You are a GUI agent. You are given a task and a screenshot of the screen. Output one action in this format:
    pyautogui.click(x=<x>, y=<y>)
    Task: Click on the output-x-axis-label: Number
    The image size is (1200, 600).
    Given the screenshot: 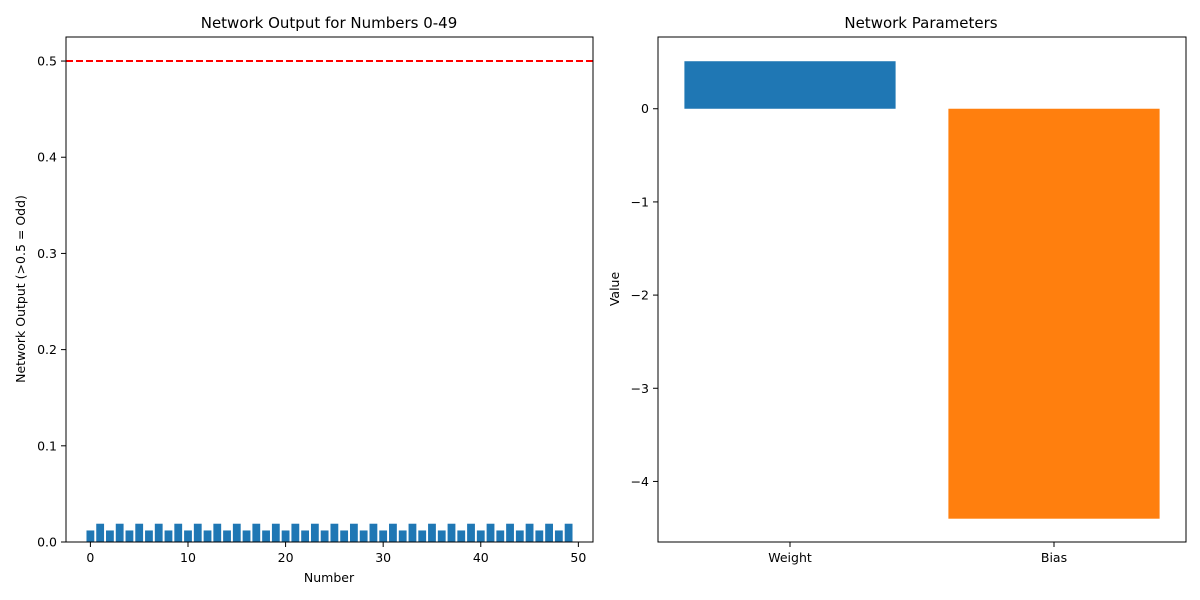 What is the action you would take?
    pyautogui.click(x=329, y=577)
    